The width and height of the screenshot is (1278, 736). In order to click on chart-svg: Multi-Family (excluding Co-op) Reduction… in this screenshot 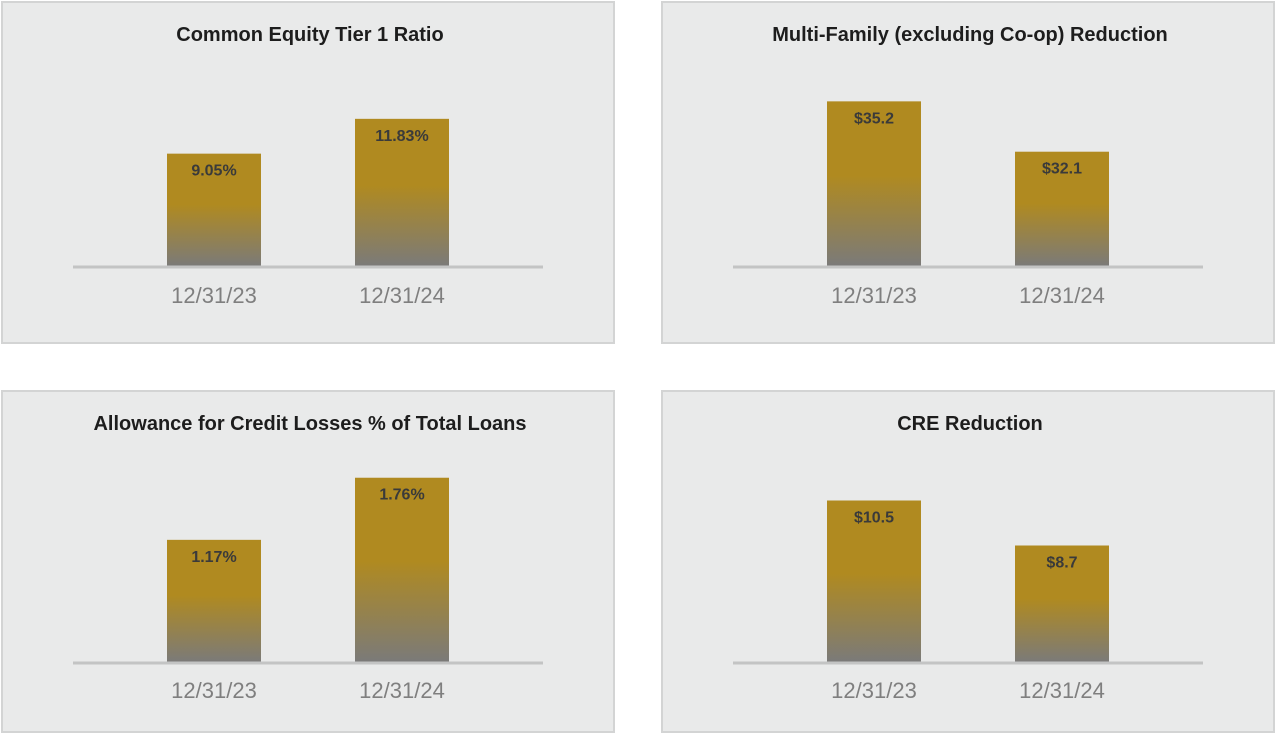, I will do `click(968, 166)`.